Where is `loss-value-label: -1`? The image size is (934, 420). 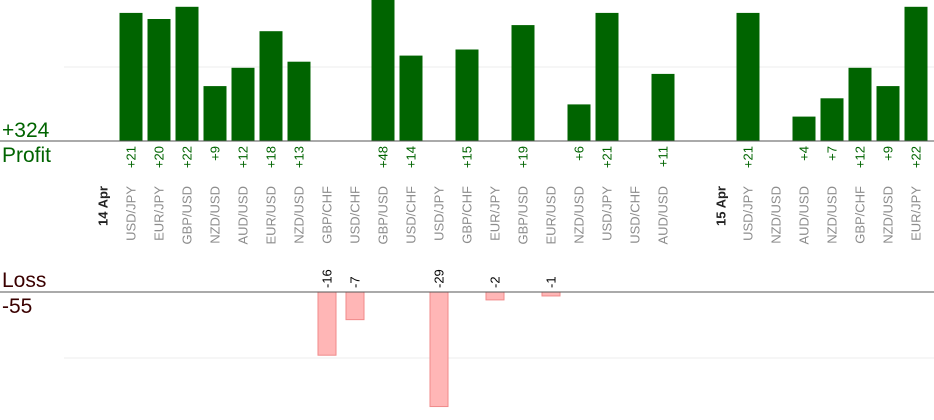 loss-value-label: -1 is located at coordinates (551, 282).